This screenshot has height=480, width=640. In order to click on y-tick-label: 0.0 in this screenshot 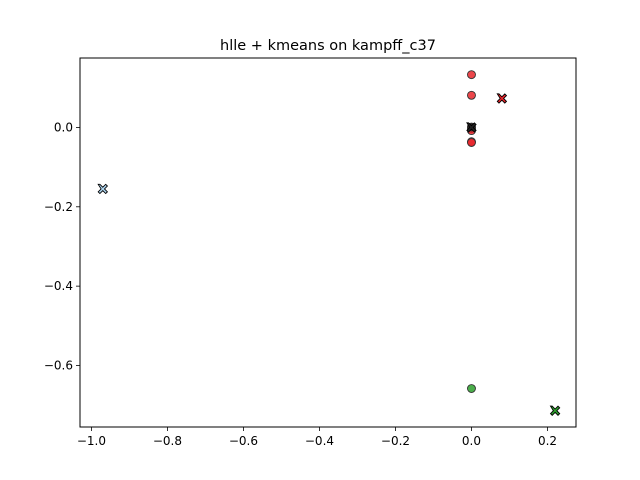, I will do `click(63, 127)`.